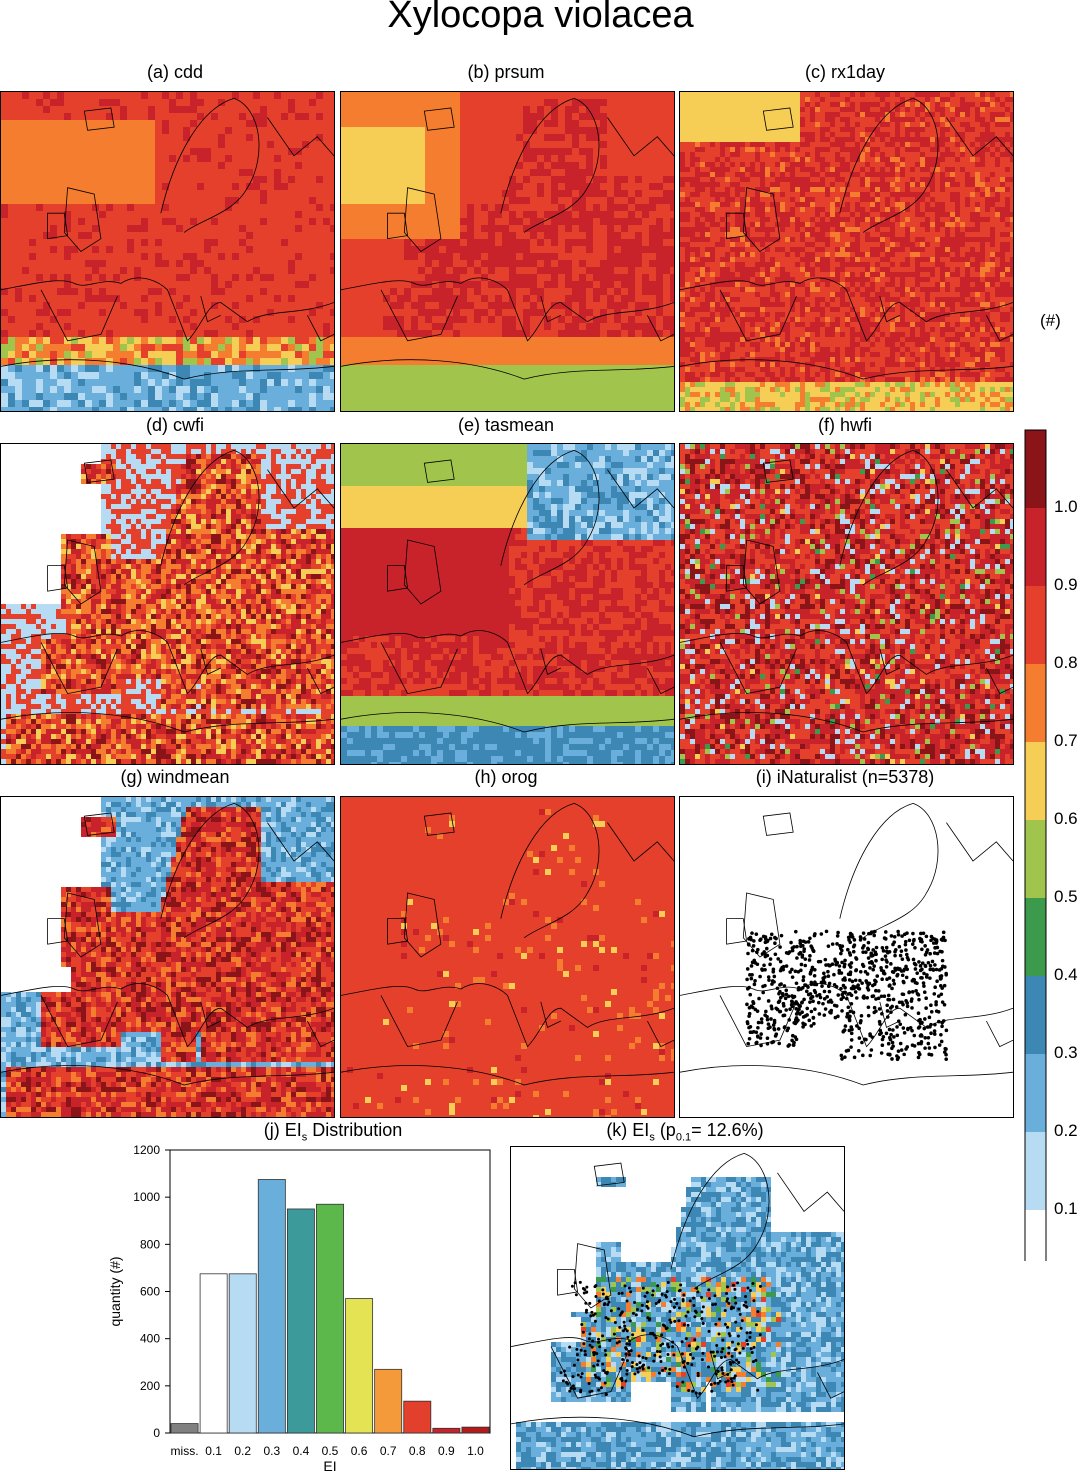 Image resolution: width=1081 pixels, height=1472 pixels. Describe the element at coordinates (1066, 585) in the screenshot. I see `colorbar-tick-label: 0.9` at that location.